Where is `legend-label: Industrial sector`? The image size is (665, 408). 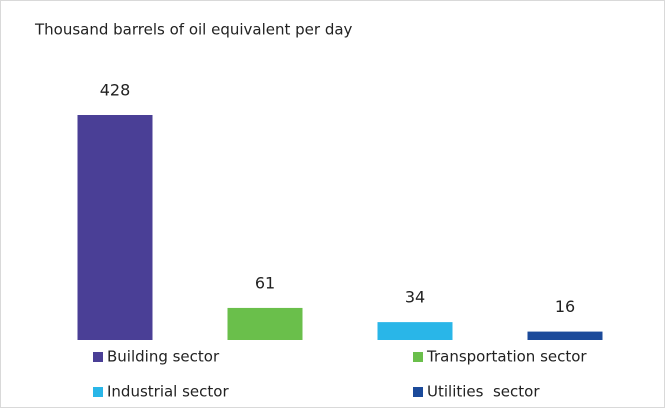 legend-label: Industrial sector is located at coordinates (168, 392).